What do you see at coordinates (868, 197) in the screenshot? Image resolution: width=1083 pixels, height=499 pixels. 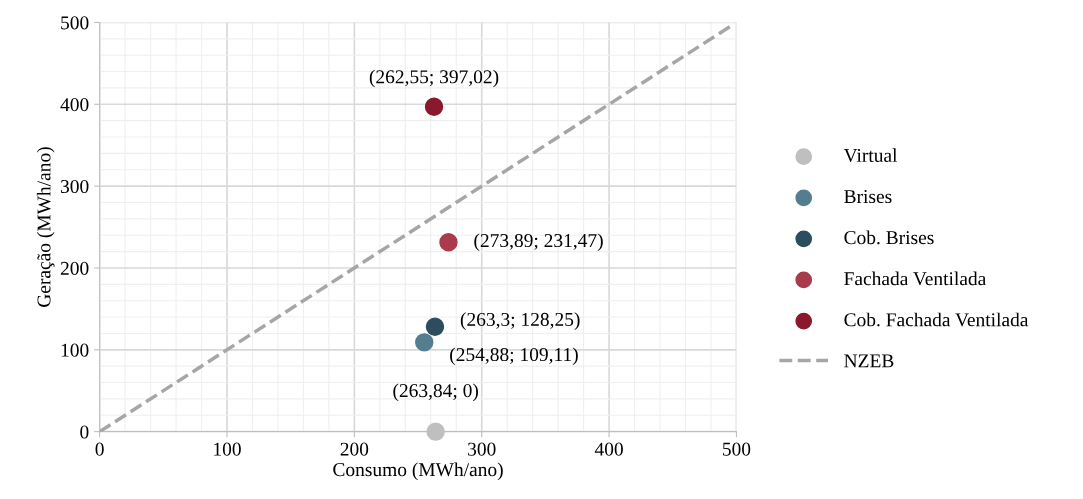 I see `legend-label: Brises` at bounding box center [868, 197].